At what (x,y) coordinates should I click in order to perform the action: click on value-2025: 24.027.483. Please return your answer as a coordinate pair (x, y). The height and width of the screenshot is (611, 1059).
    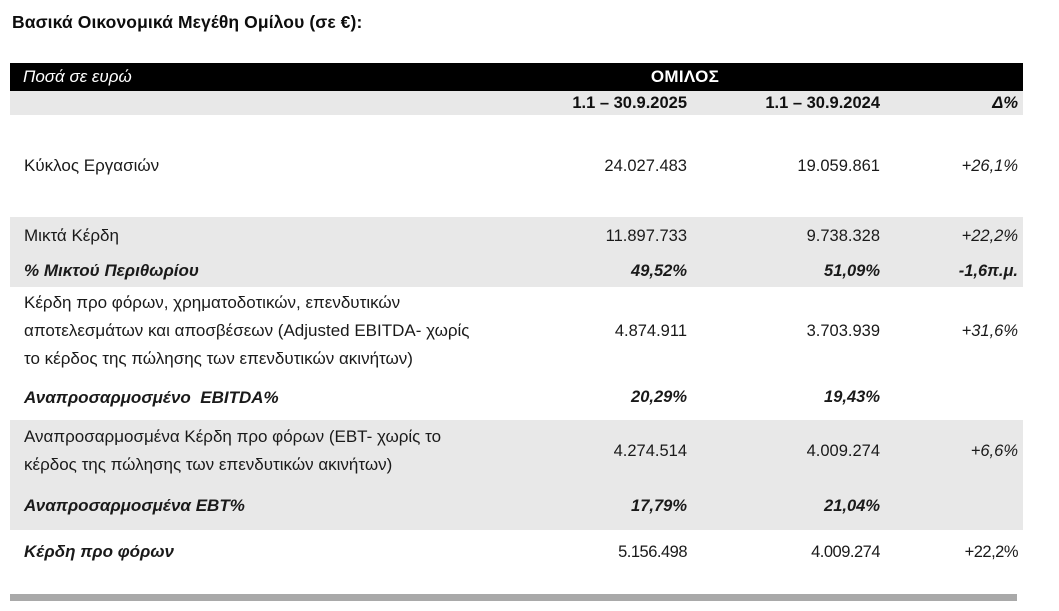
    Looking at the image, I should click on (645, 165).